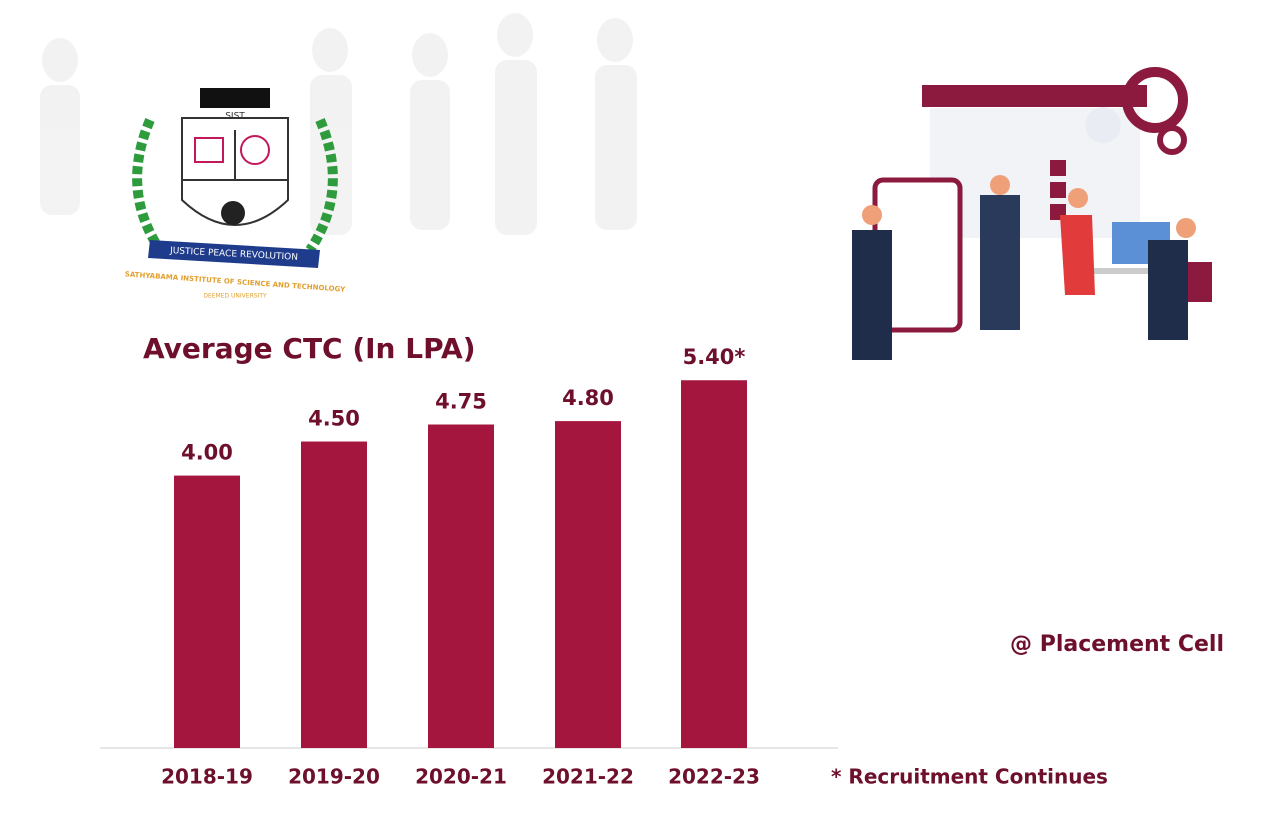  What do you see at coordinates (235, 117) in the screenshot?
I see `logo-abbr: SIST` at bounding box center [235, 117].